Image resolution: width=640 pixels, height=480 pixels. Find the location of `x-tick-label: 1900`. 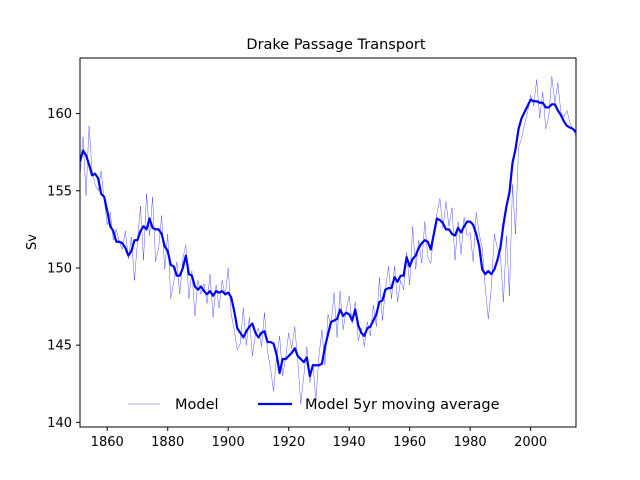

x-tick-label: 1900 is located at coordinates (228, 442).